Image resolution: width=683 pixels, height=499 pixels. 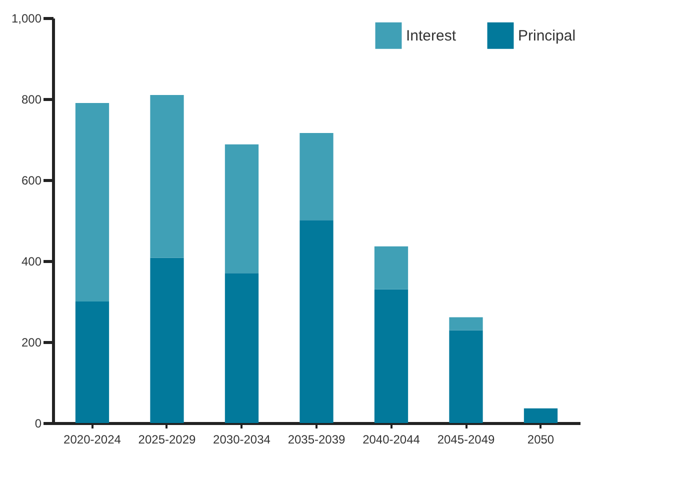 What do you see at coordinates (31, 261) in the screenshot?
I see `y-tick-label: 400` at bounding box center [31, 261].